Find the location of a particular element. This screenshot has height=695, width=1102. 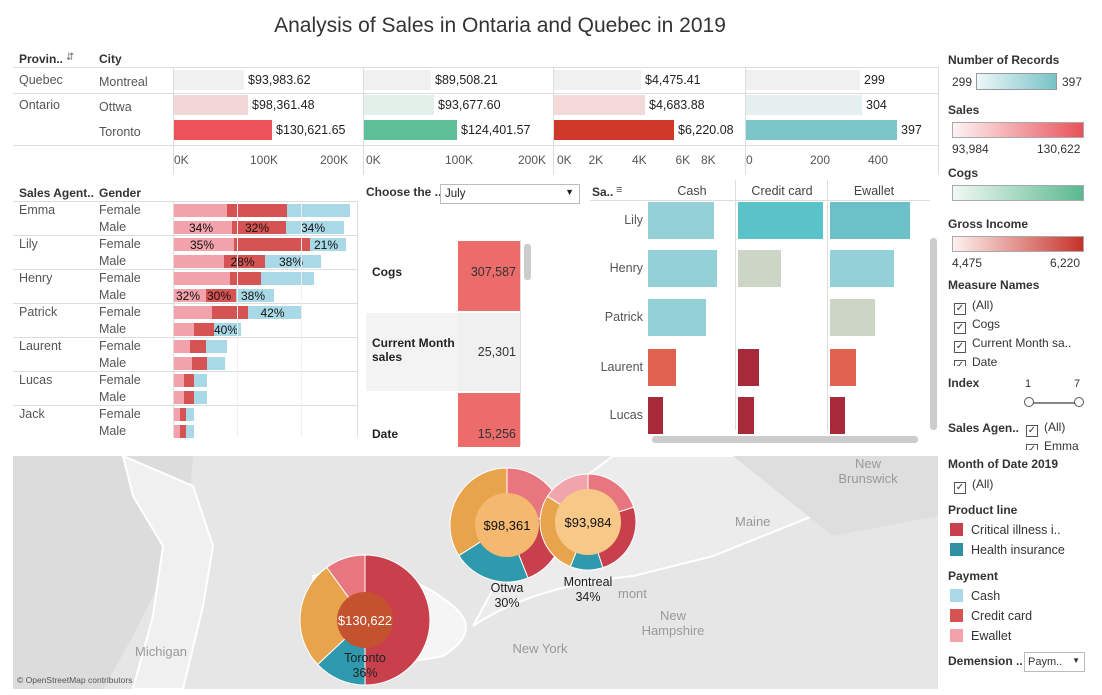

index-slider-handle-min is located at coordinates (1029, 402).